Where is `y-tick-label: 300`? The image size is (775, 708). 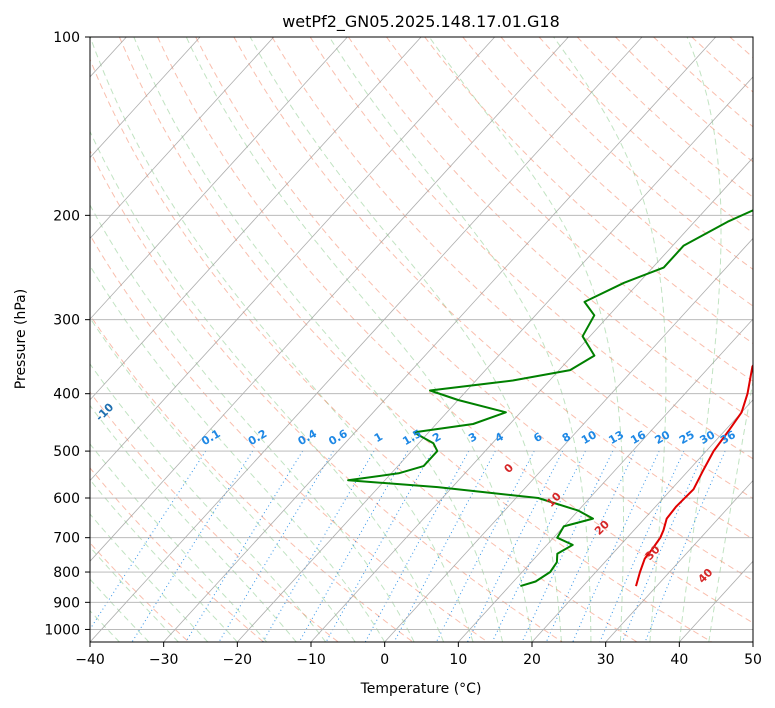
y-tick-label: 300 is located at coordinates (66, 321).